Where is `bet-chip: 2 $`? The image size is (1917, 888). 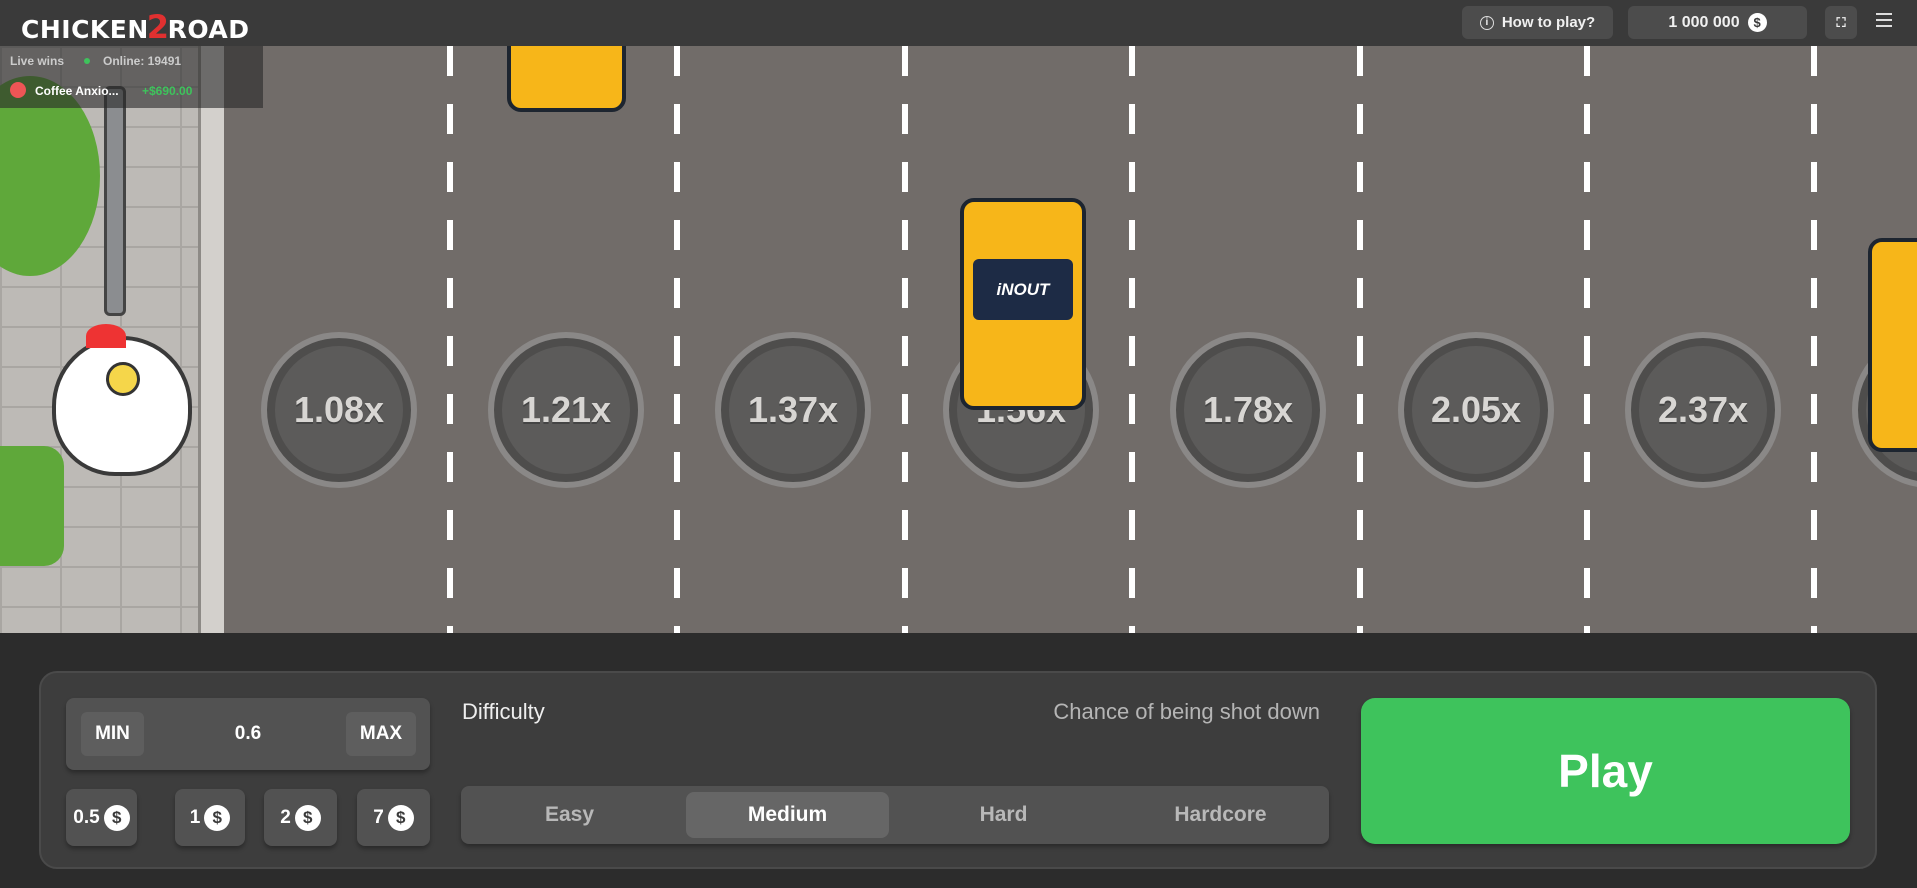 bet-chip: 2 $ is located at coordinates (300, 817).